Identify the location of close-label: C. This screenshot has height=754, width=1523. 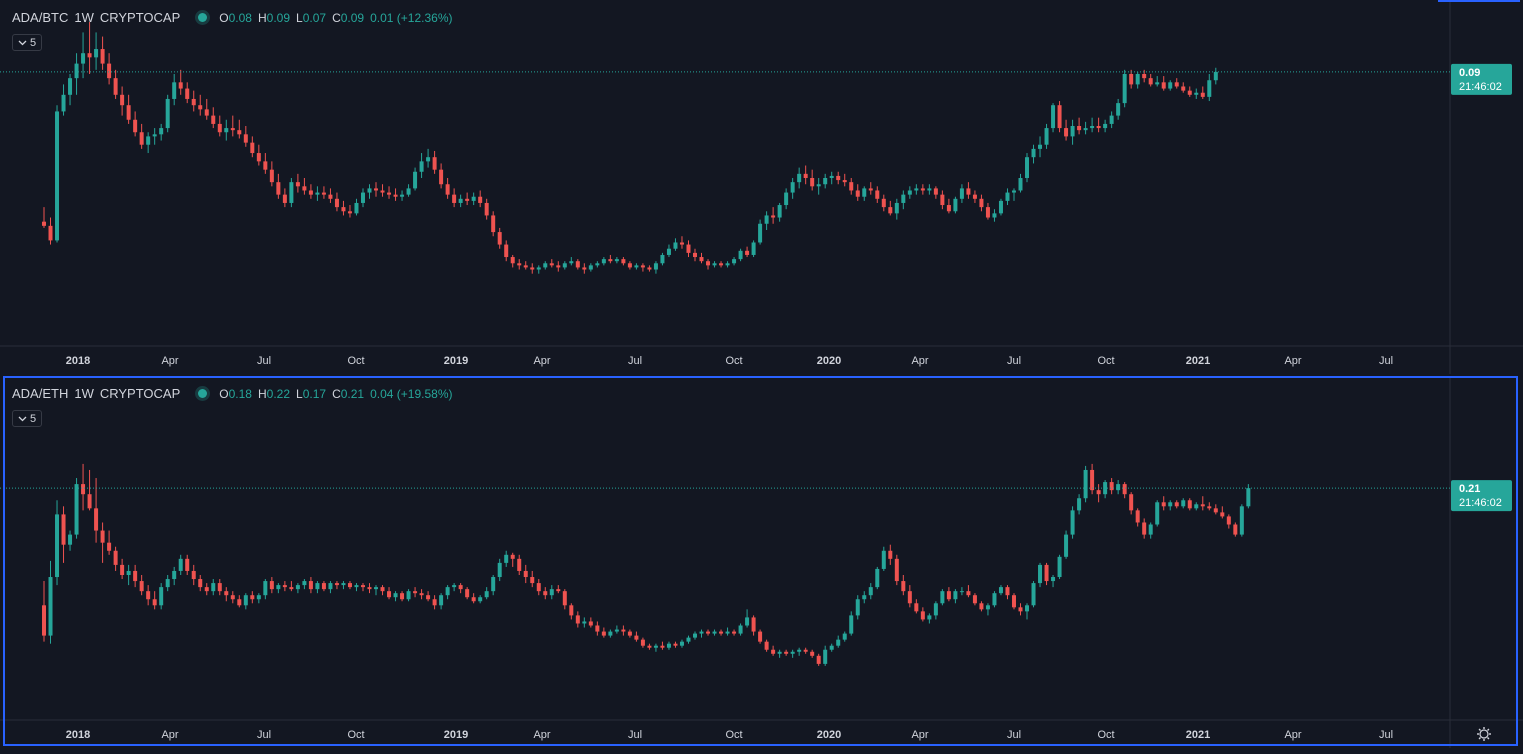
(336, 17).